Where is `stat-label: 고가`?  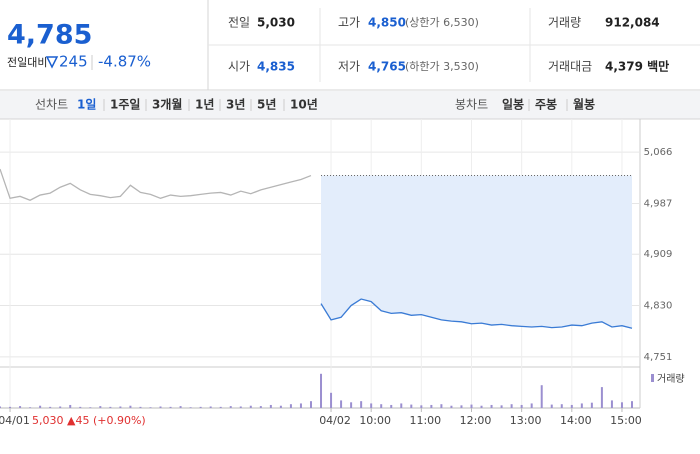 stat-label: 고가 is located at coordinates (349, 23).